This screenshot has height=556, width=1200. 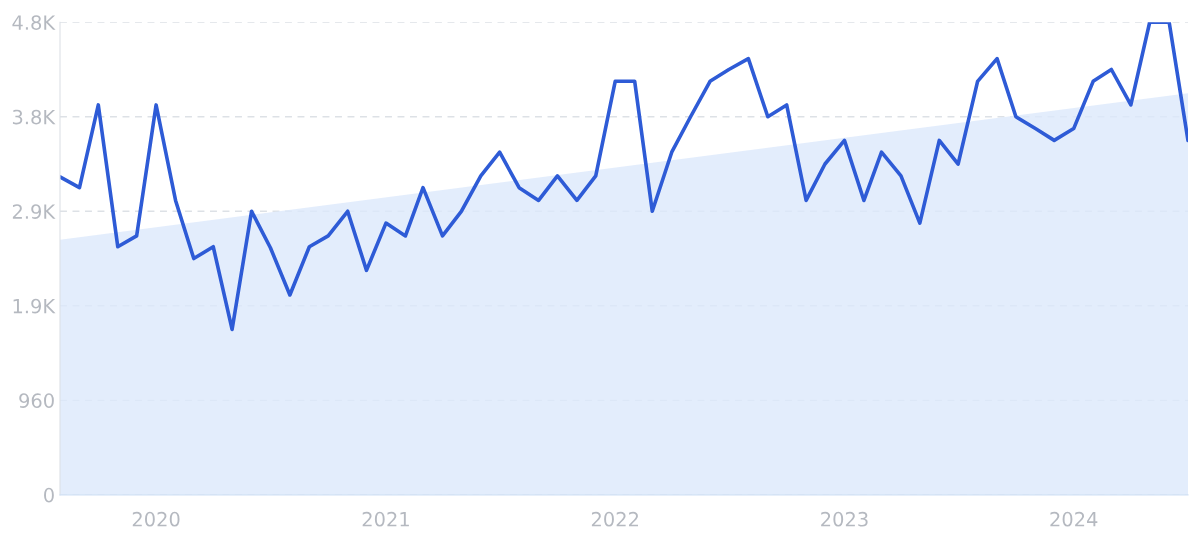 I want to click on x-tick-label: 2021, so click(x=385, y=519).